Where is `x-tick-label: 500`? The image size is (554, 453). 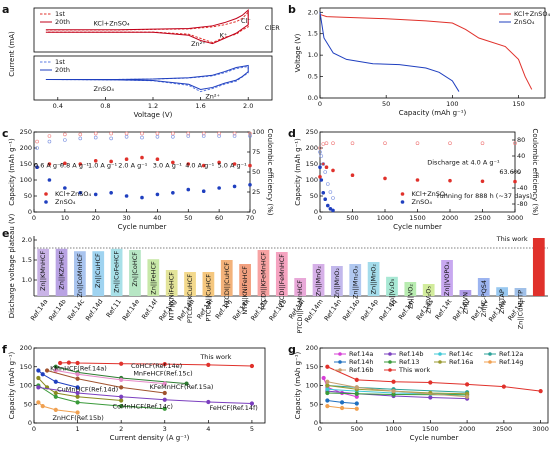
x-tick-label: 500 is located at coordinates (357, 429).